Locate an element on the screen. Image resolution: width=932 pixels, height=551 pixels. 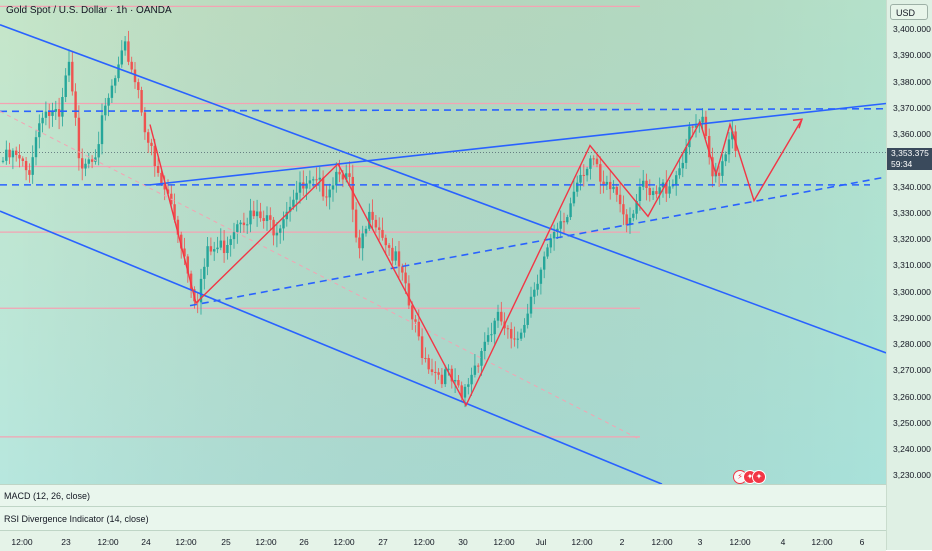
rsi-pane: RSI Divergence Indicator (14, close) is located at coordinates (443, 518).